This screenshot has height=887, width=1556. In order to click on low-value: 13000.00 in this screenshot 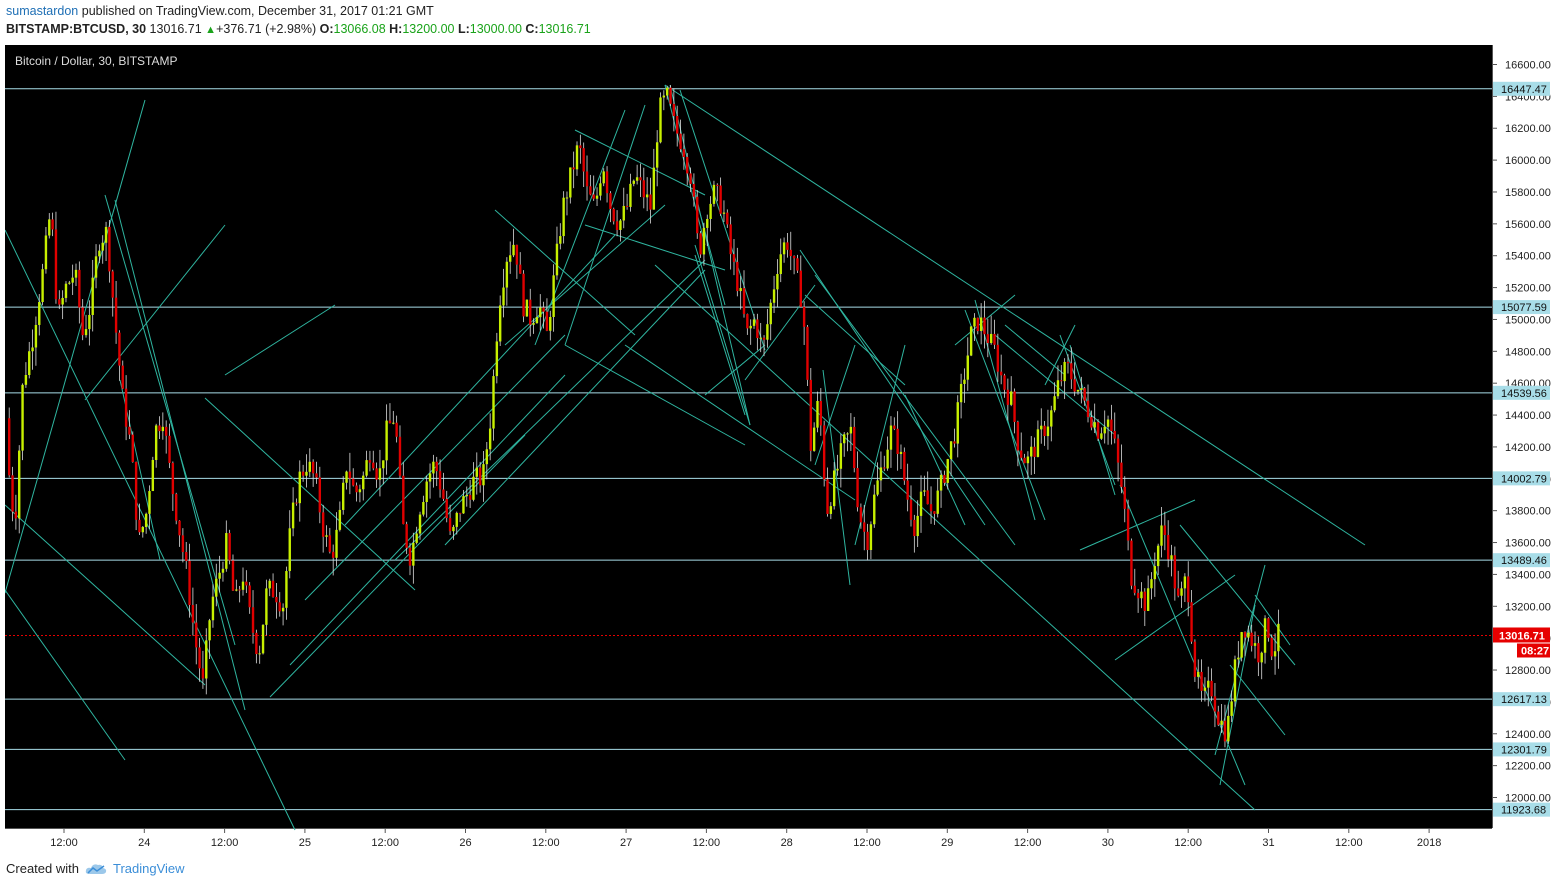, I will do `click(495, 29)`.